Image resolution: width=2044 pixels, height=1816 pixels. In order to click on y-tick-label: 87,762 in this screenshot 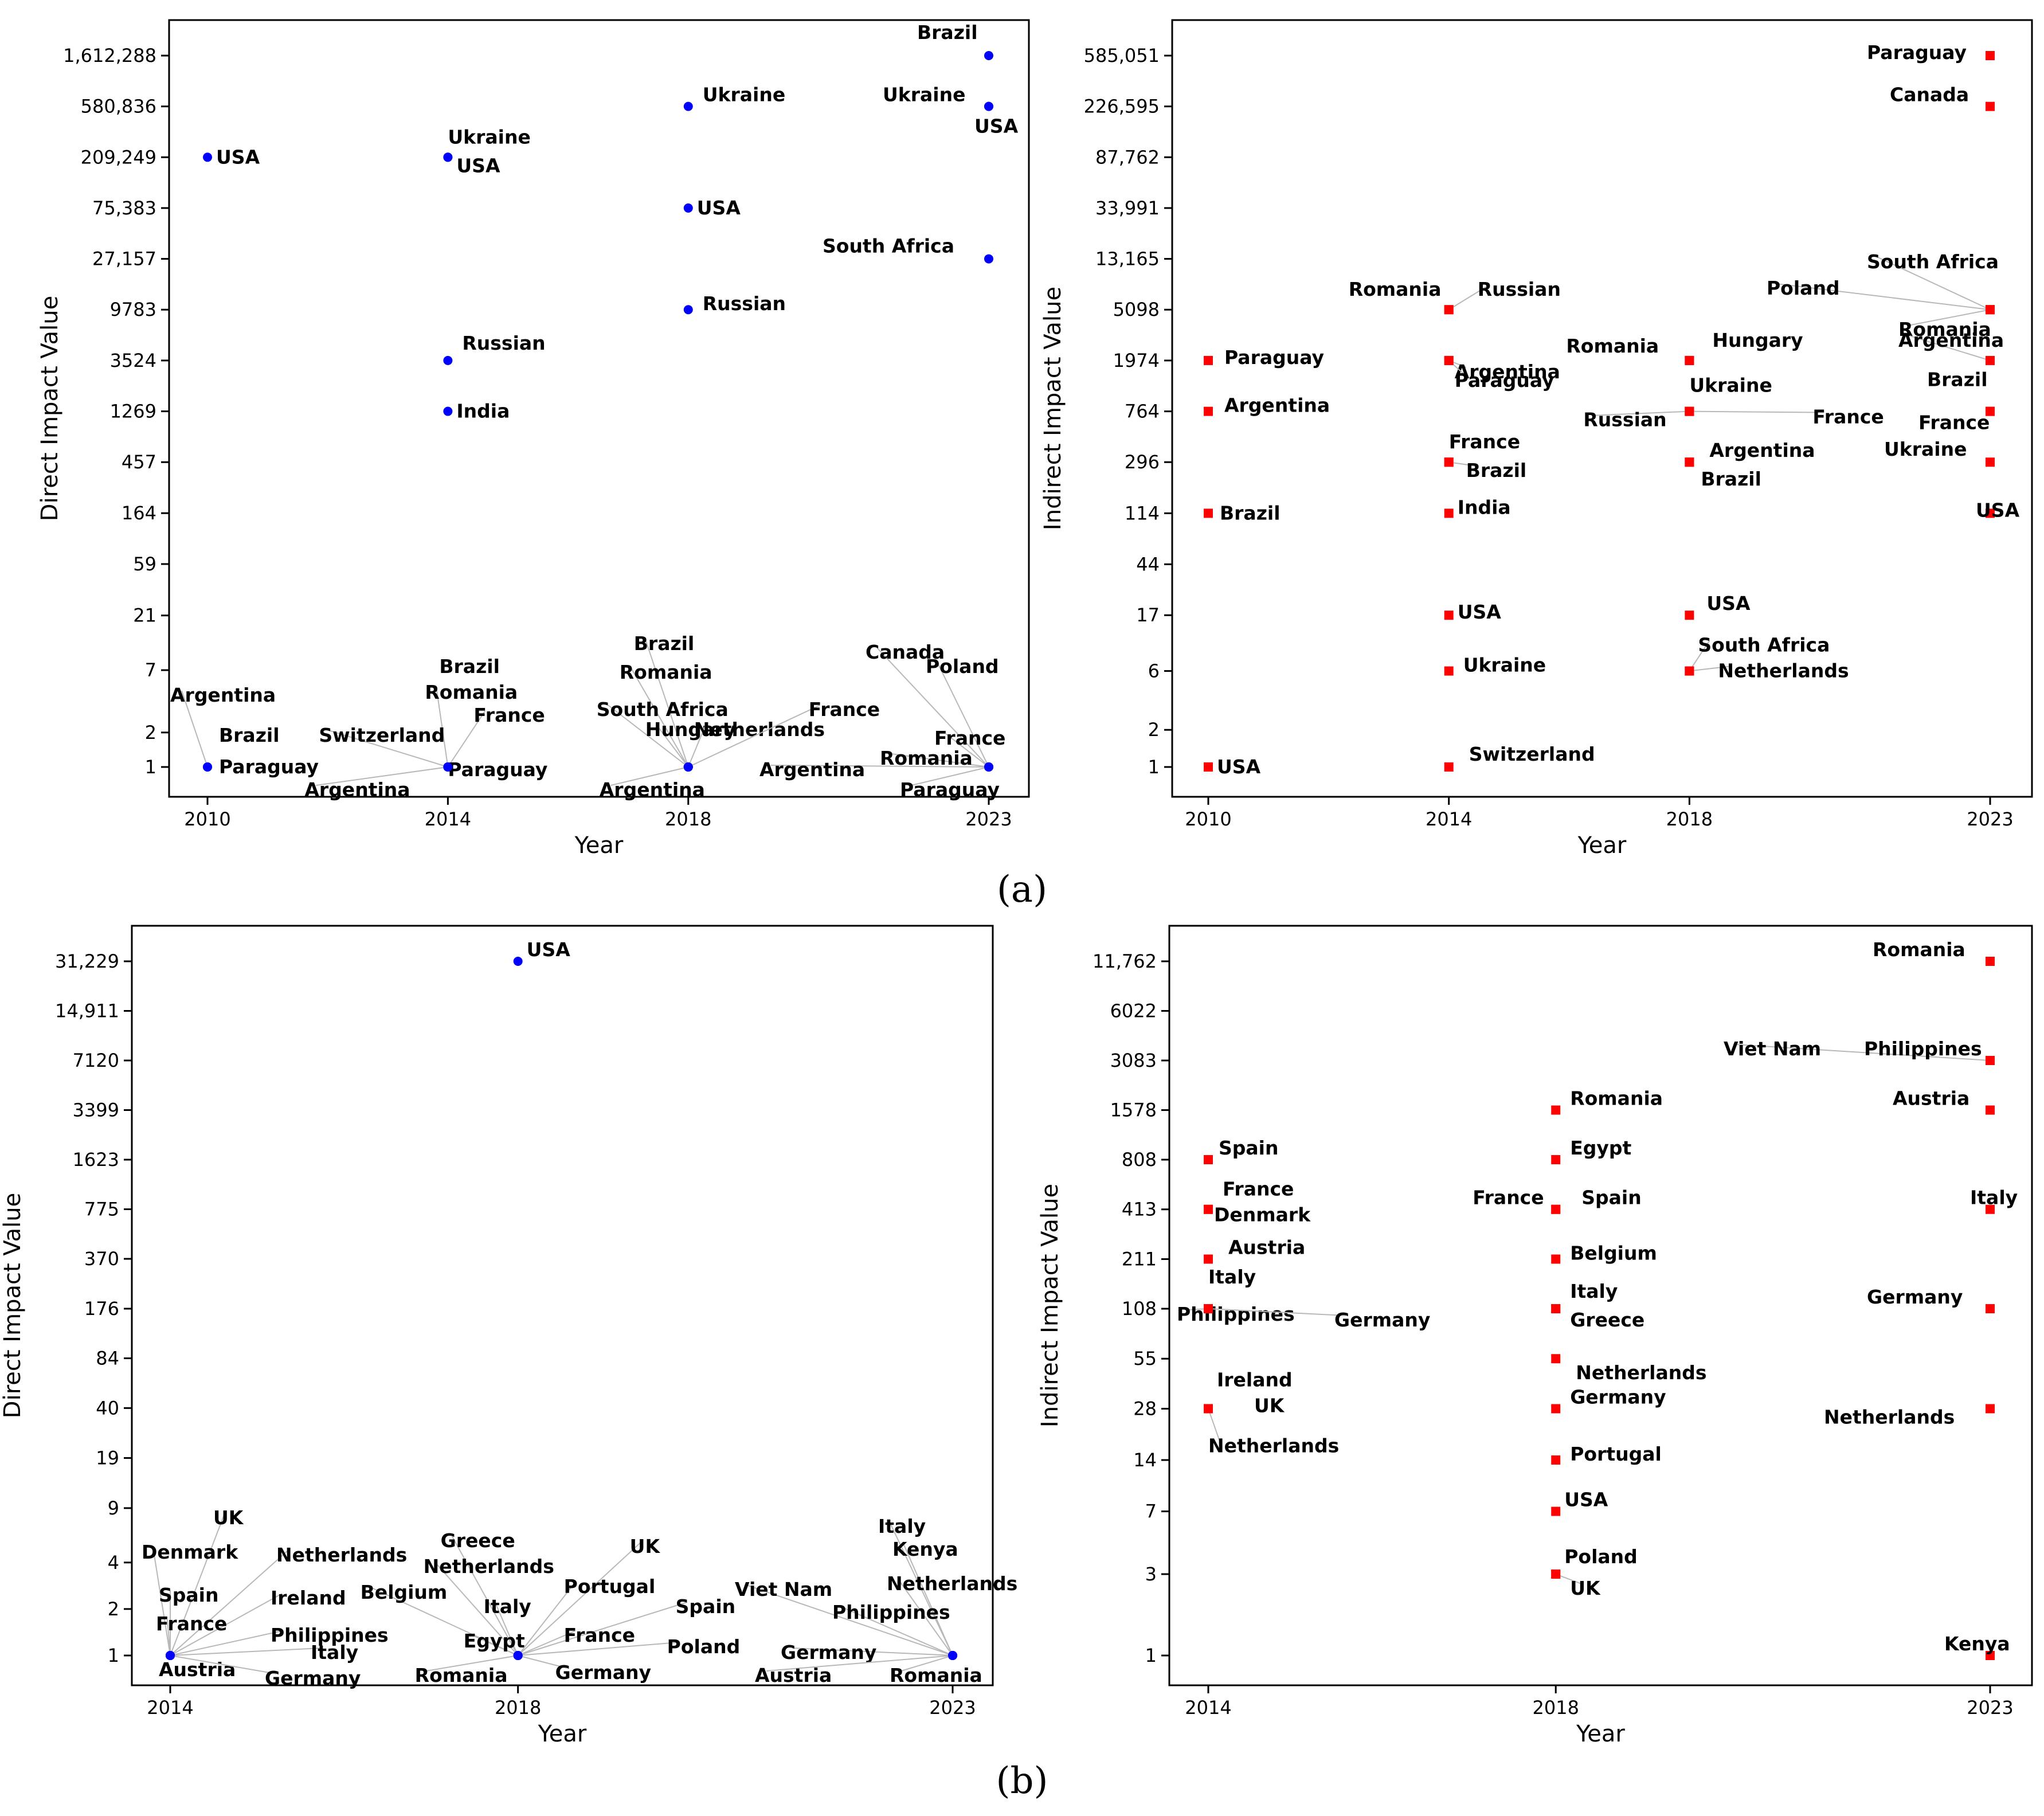, I will do `click(1127, 157)`.